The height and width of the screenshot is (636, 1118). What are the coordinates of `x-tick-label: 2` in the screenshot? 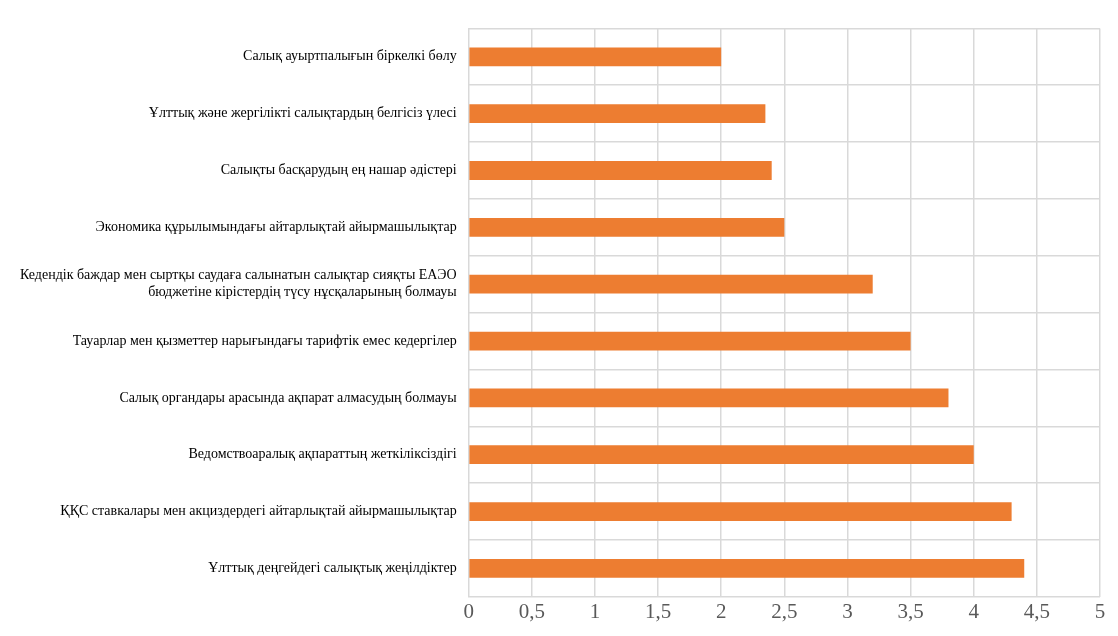 It's located at (721, 610).